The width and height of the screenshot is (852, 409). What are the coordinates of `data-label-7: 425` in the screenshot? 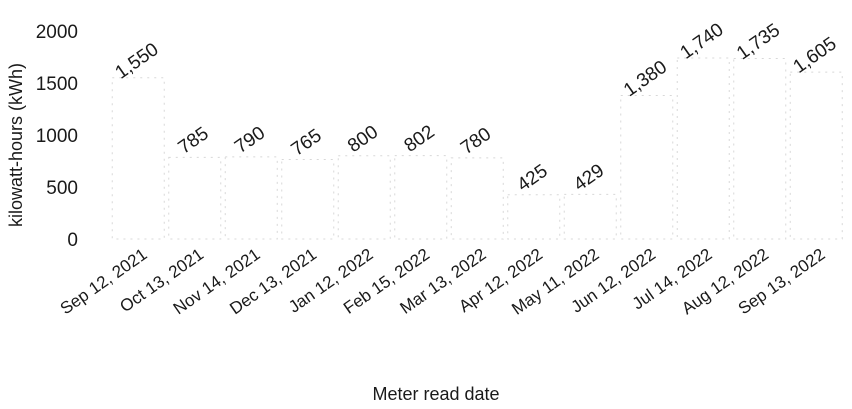 It's located at (533, 178).